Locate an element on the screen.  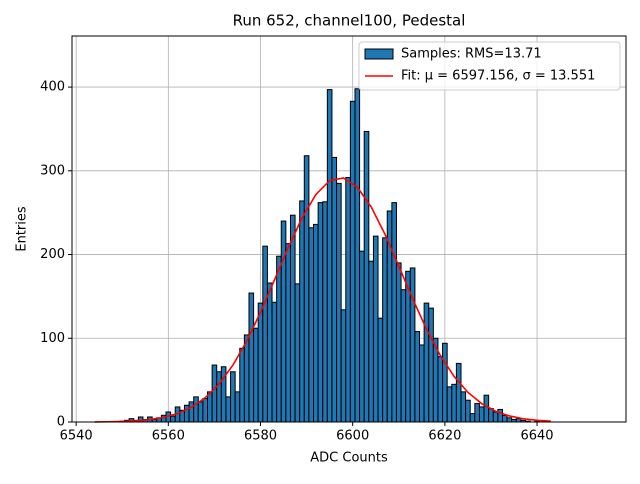
legend-patch is located at coordinates (379, 54).